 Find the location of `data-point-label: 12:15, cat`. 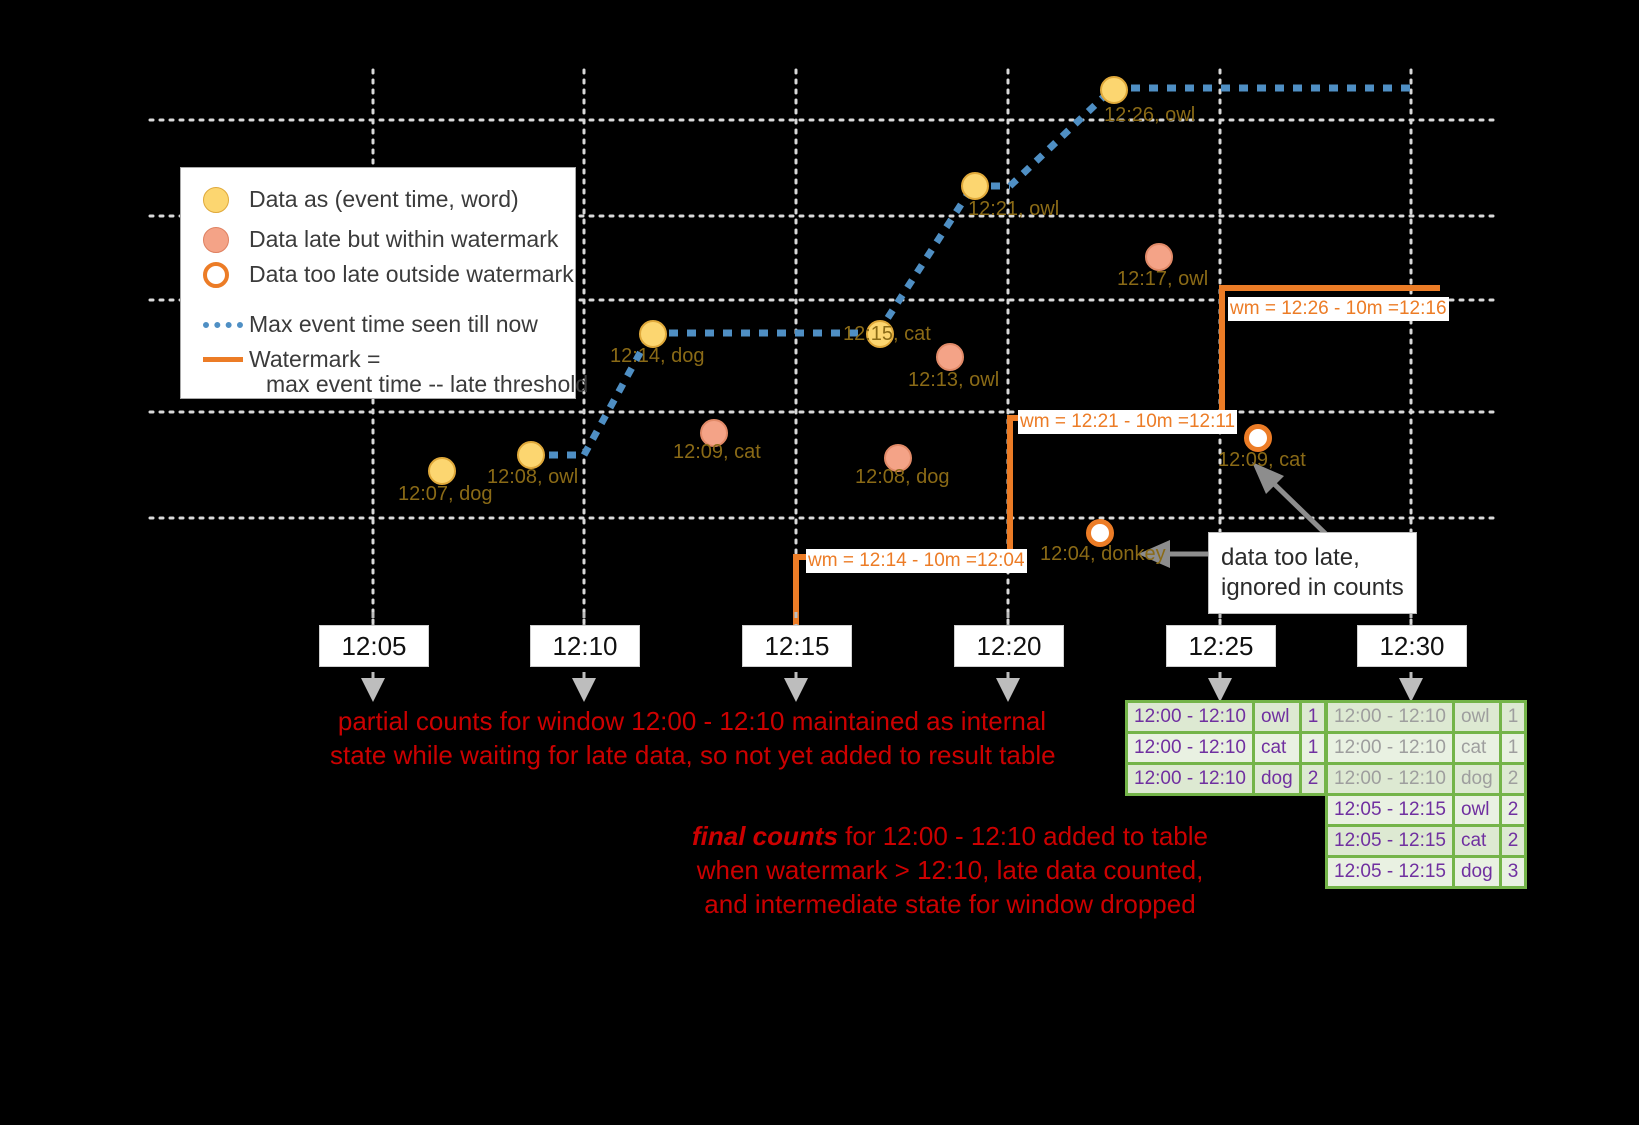

data-point-label: 12:15, cat is located at coordinates (887, 334).